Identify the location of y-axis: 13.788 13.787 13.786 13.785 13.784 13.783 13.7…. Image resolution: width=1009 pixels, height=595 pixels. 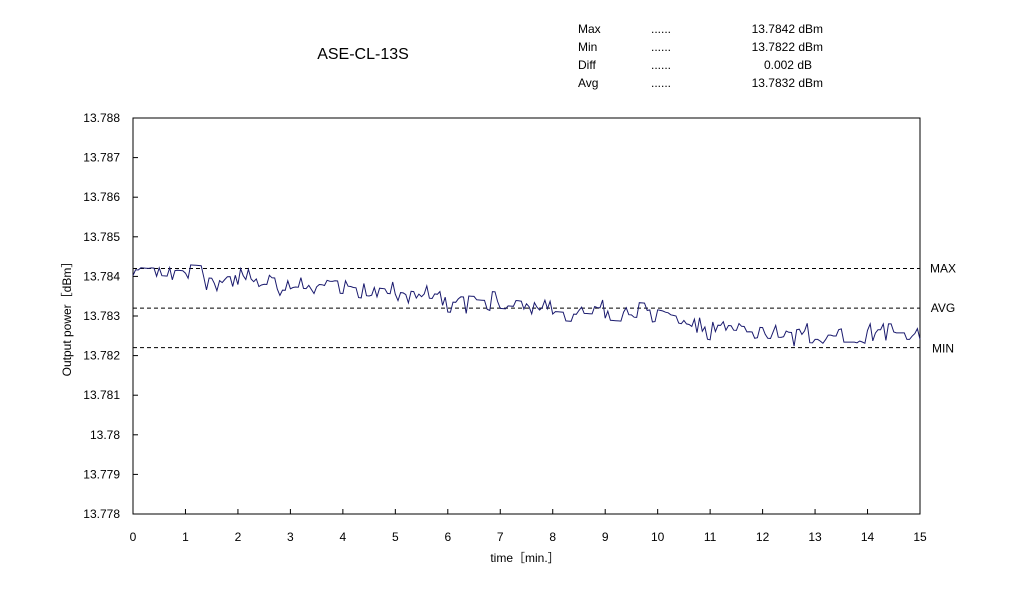
(110, 316).